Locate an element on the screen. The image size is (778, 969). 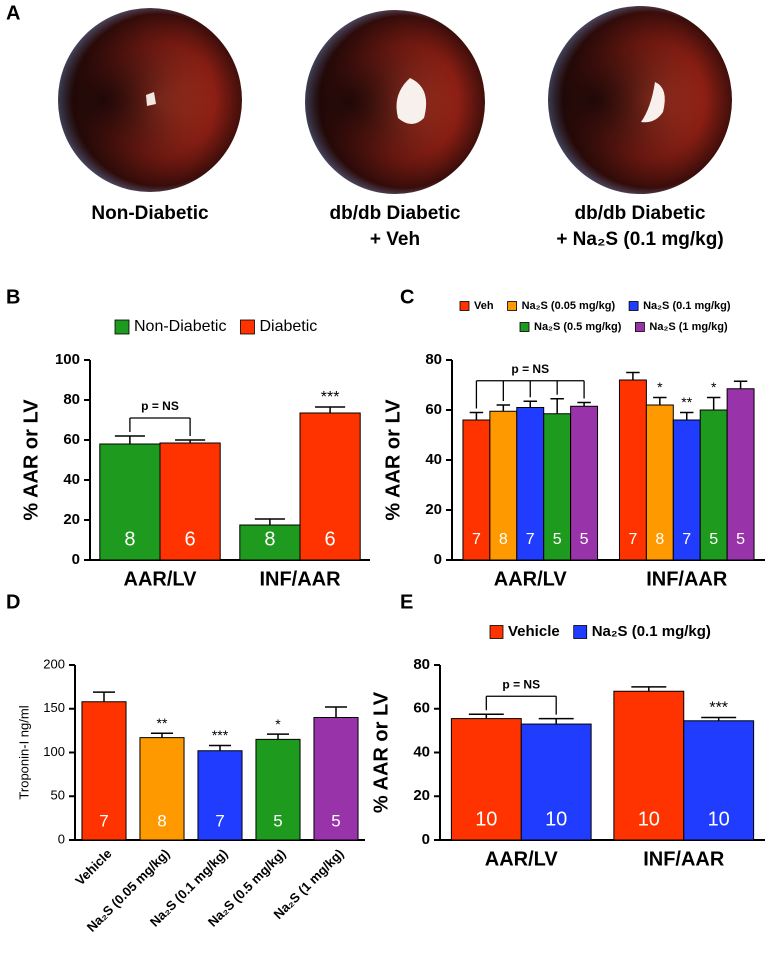
legend-label: Na₂S (1 mg/kg) is located at coordinates (688, 327).